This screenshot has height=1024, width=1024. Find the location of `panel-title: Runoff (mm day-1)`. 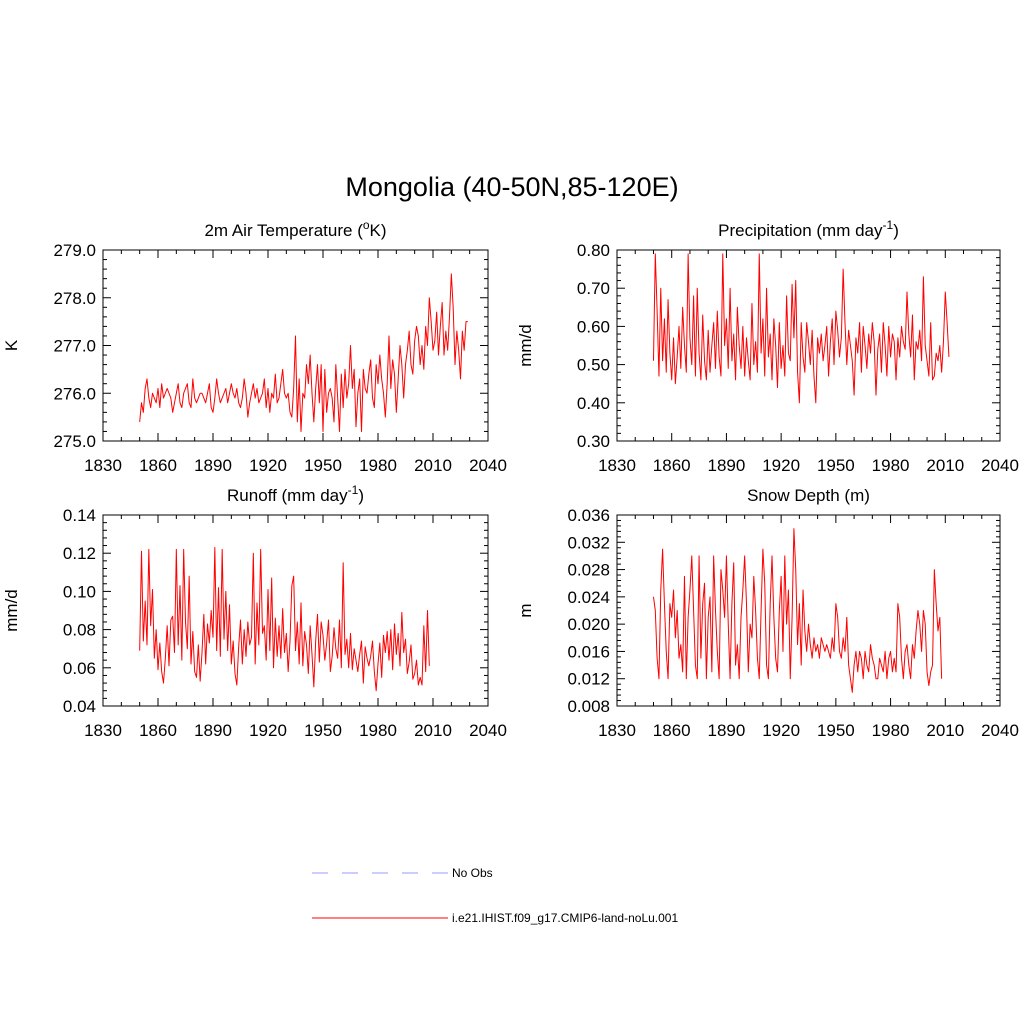

panel-title: Runoff (mm day-1) is located at coordinates (295, 494).